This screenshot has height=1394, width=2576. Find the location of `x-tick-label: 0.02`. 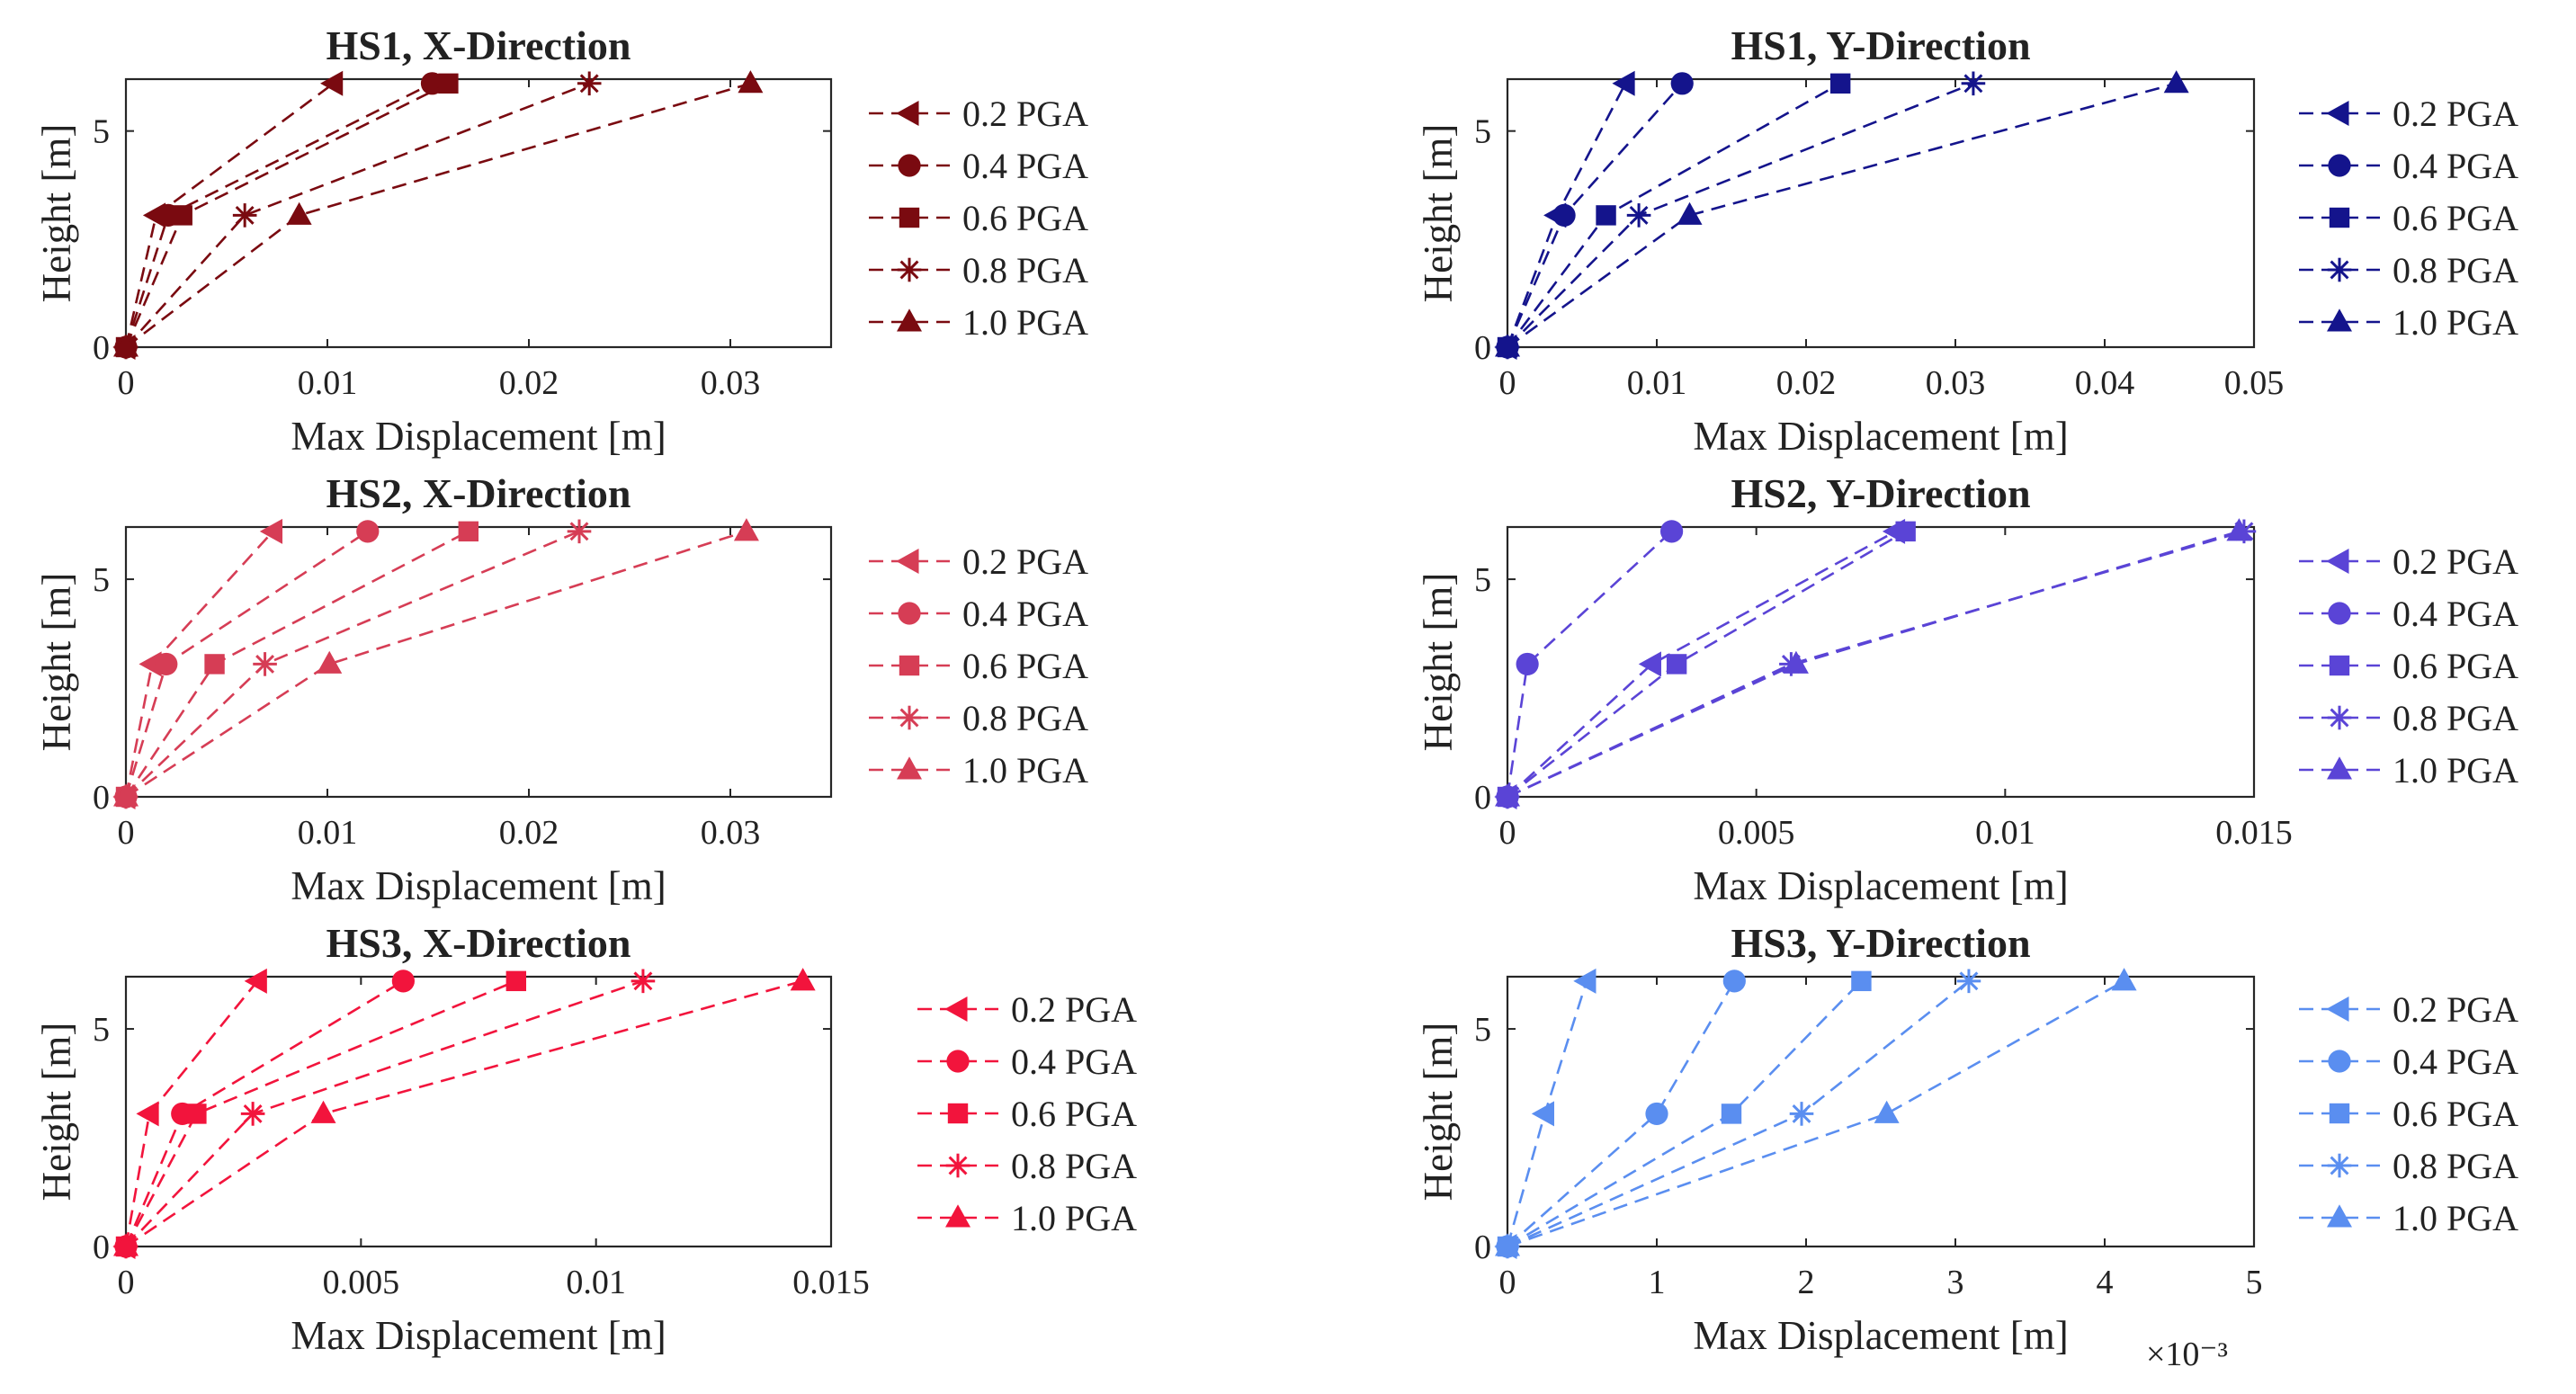

x-tick-label: 0.02 is located at coordinates (1806, 383).